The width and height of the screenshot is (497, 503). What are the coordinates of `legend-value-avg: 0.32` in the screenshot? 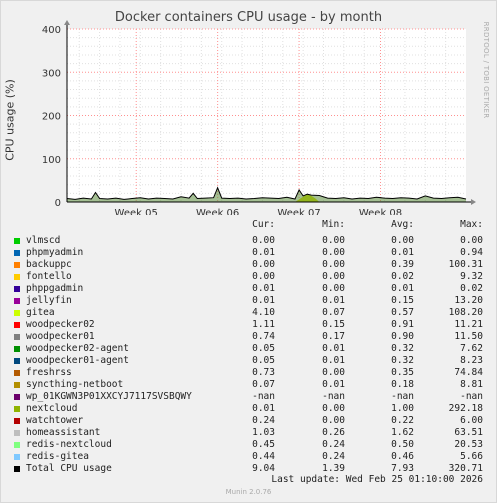 It's located at (402, 348).